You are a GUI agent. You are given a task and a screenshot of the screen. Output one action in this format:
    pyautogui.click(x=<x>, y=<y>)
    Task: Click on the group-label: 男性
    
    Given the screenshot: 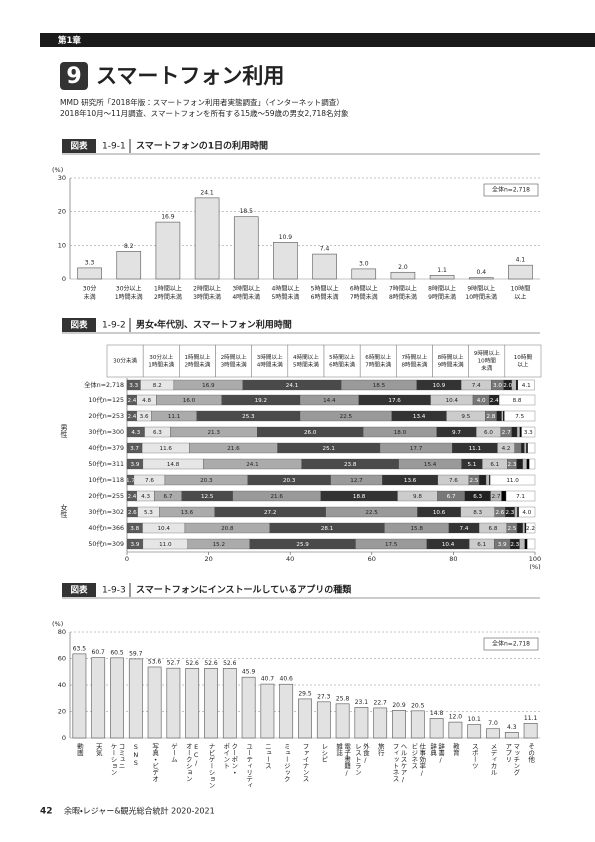 What is the action you would take?
    pyautogui.click(x=64, y=431)
    